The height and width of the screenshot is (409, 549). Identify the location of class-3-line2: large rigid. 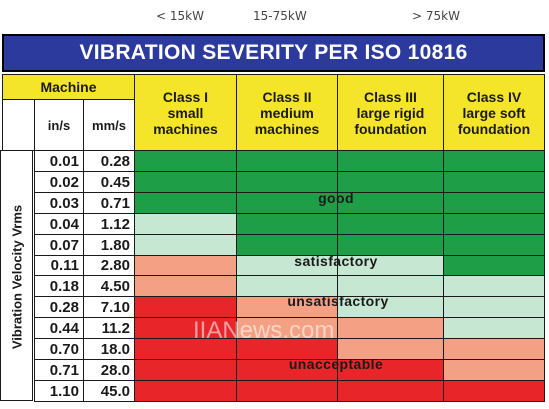
(390, 112).